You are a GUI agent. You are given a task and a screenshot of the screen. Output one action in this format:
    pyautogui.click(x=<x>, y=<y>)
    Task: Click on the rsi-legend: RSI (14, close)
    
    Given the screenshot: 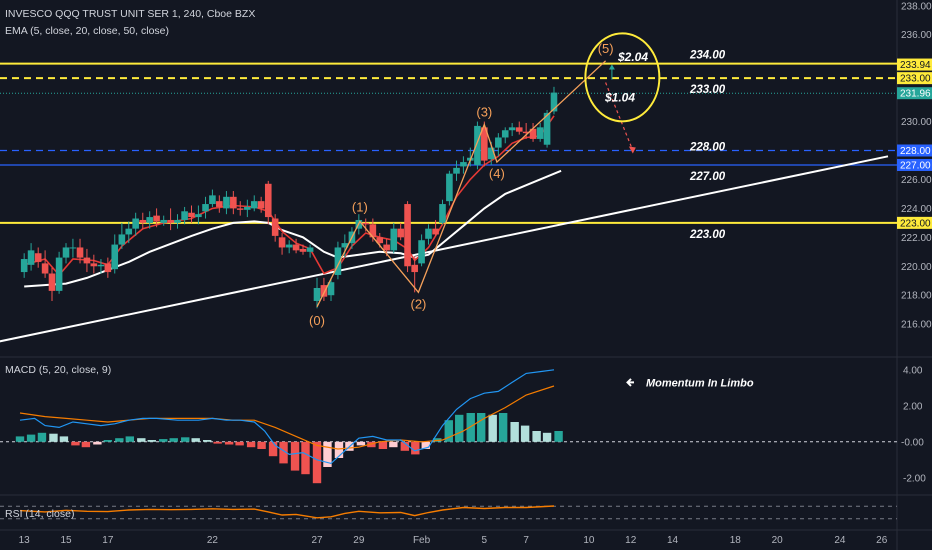 What is the action you would take?
    pyautogui.click(x=40, y=514)
    